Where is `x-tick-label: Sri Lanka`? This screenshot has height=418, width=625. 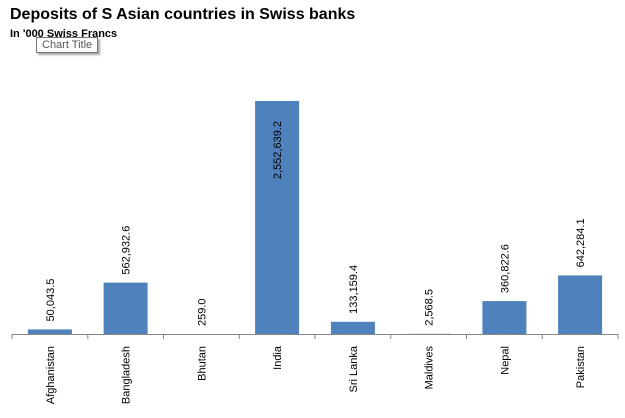
x-tick-label: Sri Lanka is located at coordinates (354, 368).